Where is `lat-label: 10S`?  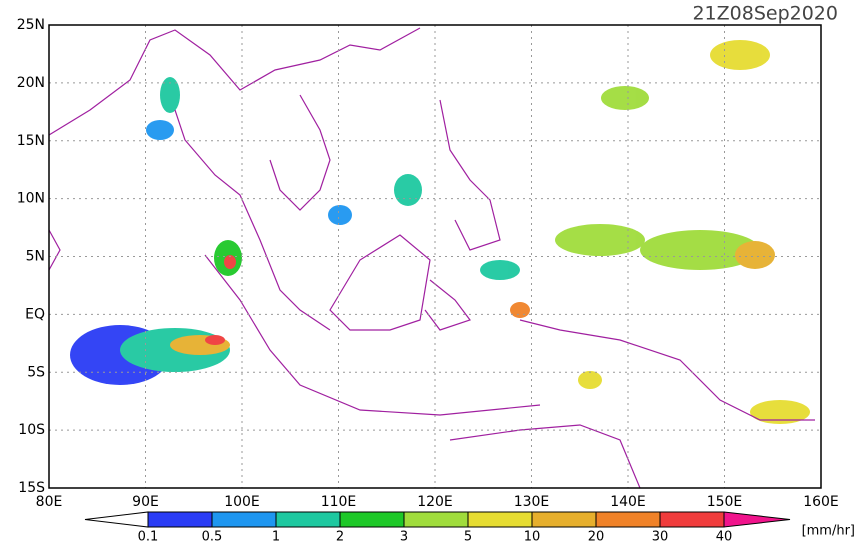 lat-label: 10S is located at coordinates (31, 430).